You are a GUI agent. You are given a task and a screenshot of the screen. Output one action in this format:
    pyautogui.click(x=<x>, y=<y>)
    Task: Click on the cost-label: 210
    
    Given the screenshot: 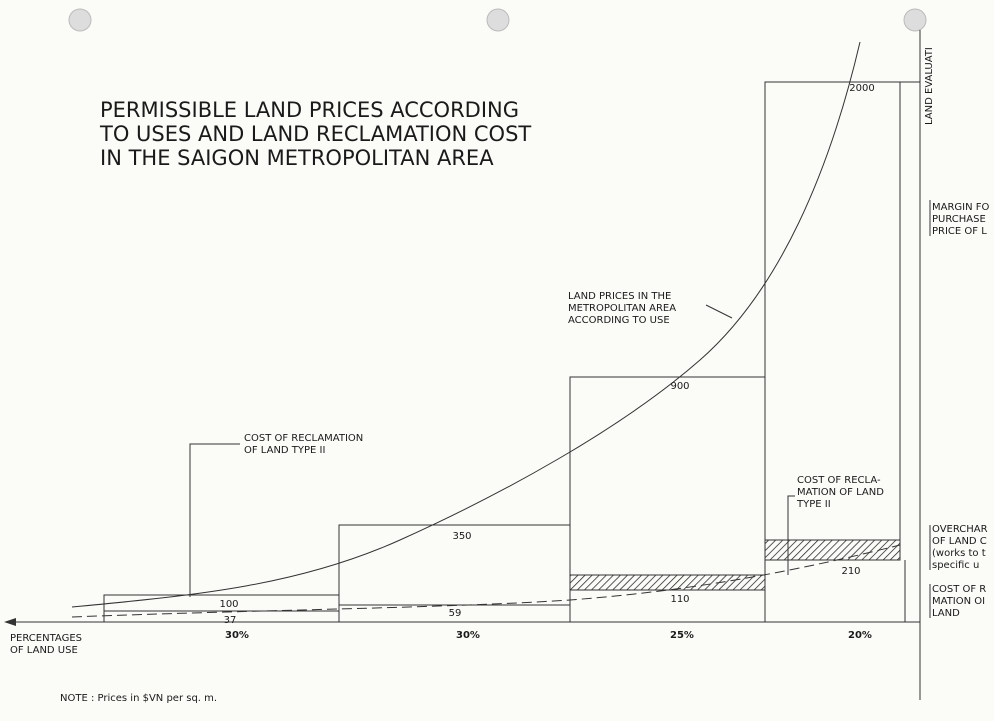 What is the action you would take?
    pyautogui.click(x=850, y=571)
    